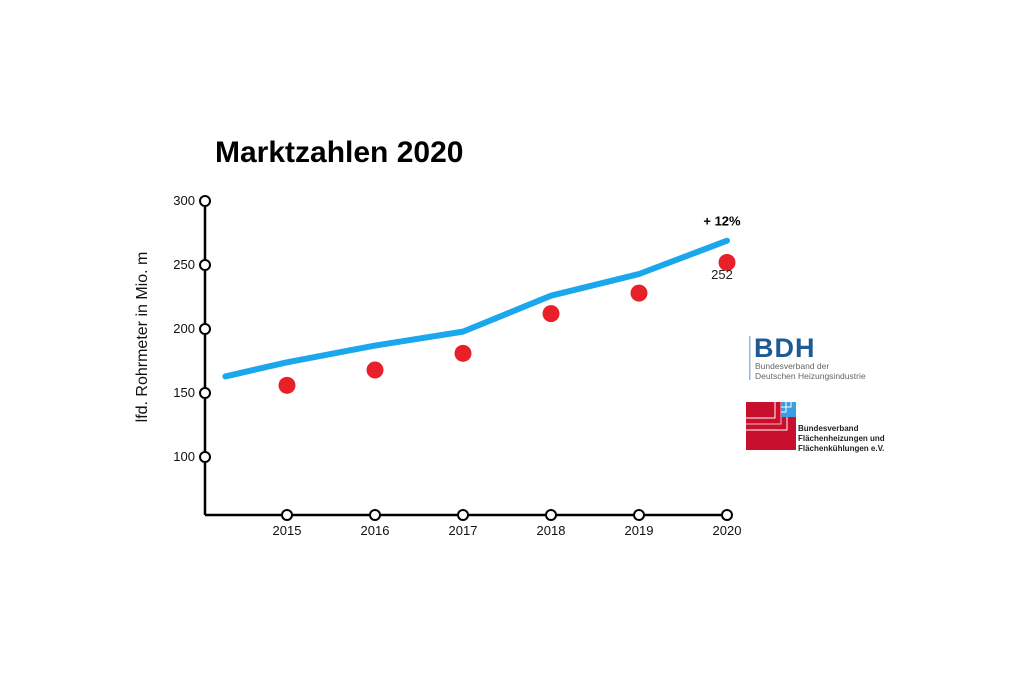 Image resolution: width=1024 pixels, height=683 pixels. I want to click on y-ticks: 100 150 200 250 300, so click(192, 328).